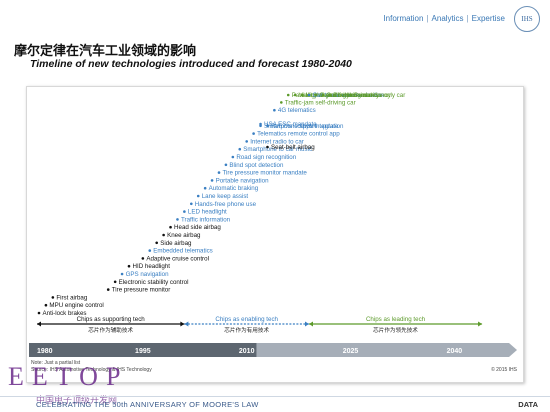  What do you see at coordinates (152, 266) in the screenshot?
I see `technology-label: HID headlight` at bounding box center [152, 266].